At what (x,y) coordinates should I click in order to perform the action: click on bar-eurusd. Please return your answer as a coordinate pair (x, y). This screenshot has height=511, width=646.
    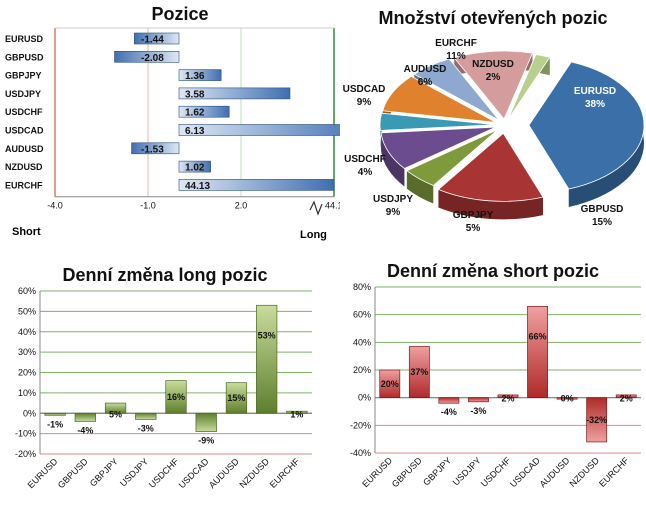
    Looking at the image, I should click on (55, 414).